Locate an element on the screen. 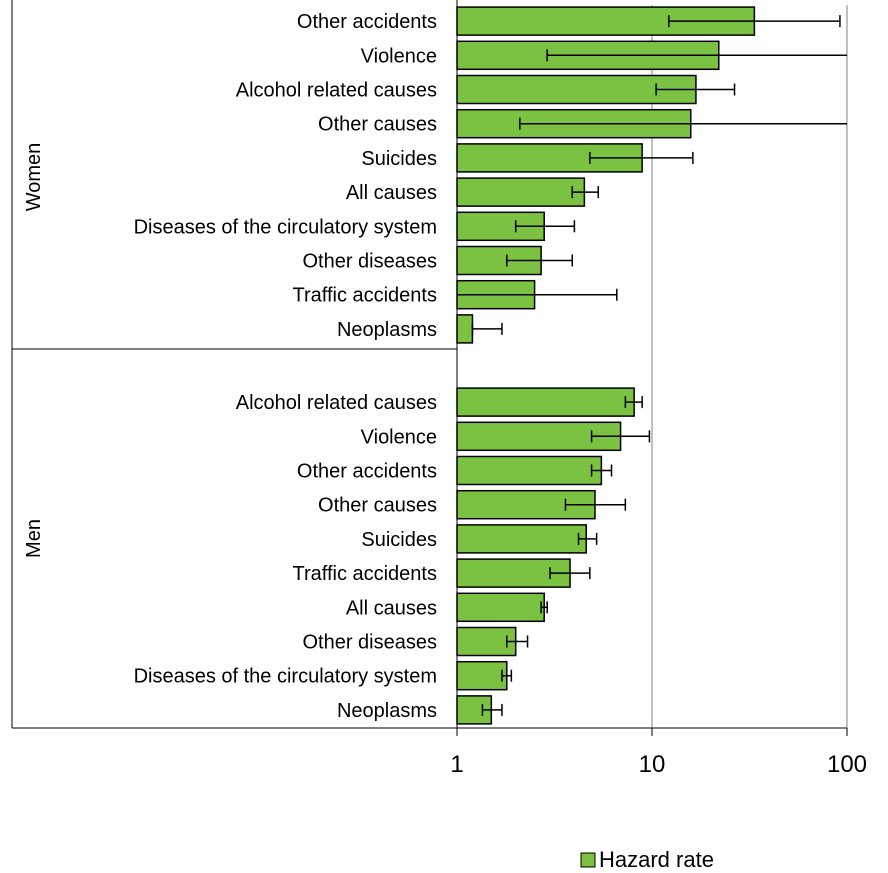 This screenshot has height=873, width=888. x-tick-label: 100 is located at coordinates (847, 764).